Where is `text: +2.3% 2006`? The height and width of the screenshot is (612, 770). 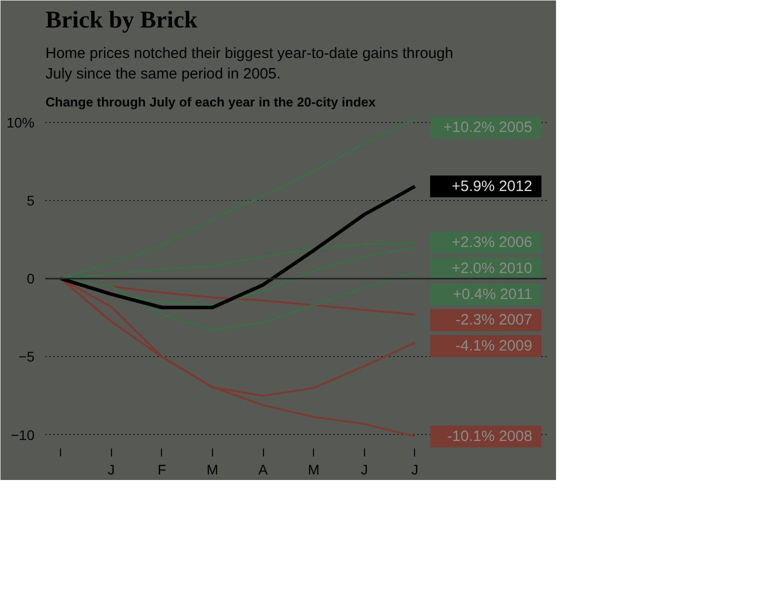
text: +2.3% 2006 is located at coordinates (492, 243).